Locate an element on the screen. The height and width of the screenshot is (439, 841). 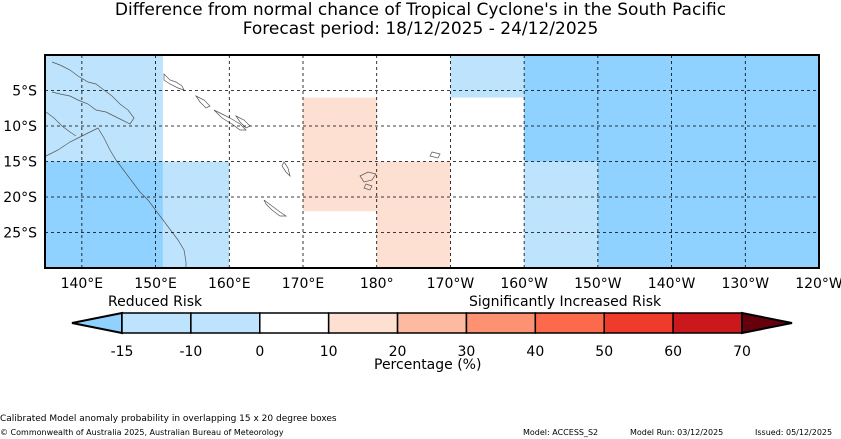
lat-tick-label: 25°S is located at coordinates (20, 234).